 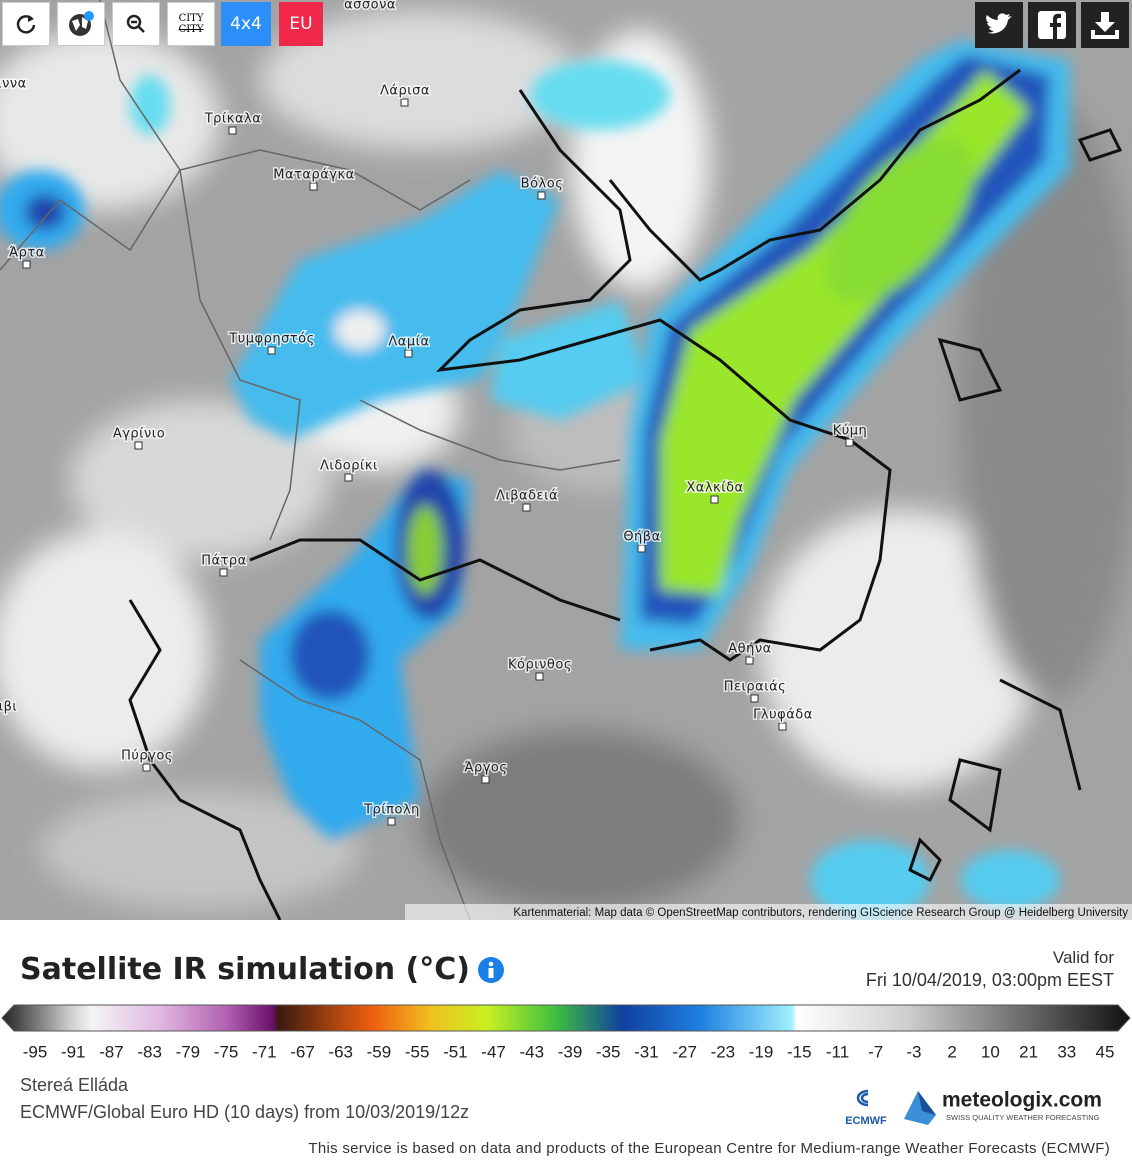 What do you see at coordinates (271, 339) in the screenshot?
I see `city-label: Τυμφρηστός` at bounding box center [271, 339].